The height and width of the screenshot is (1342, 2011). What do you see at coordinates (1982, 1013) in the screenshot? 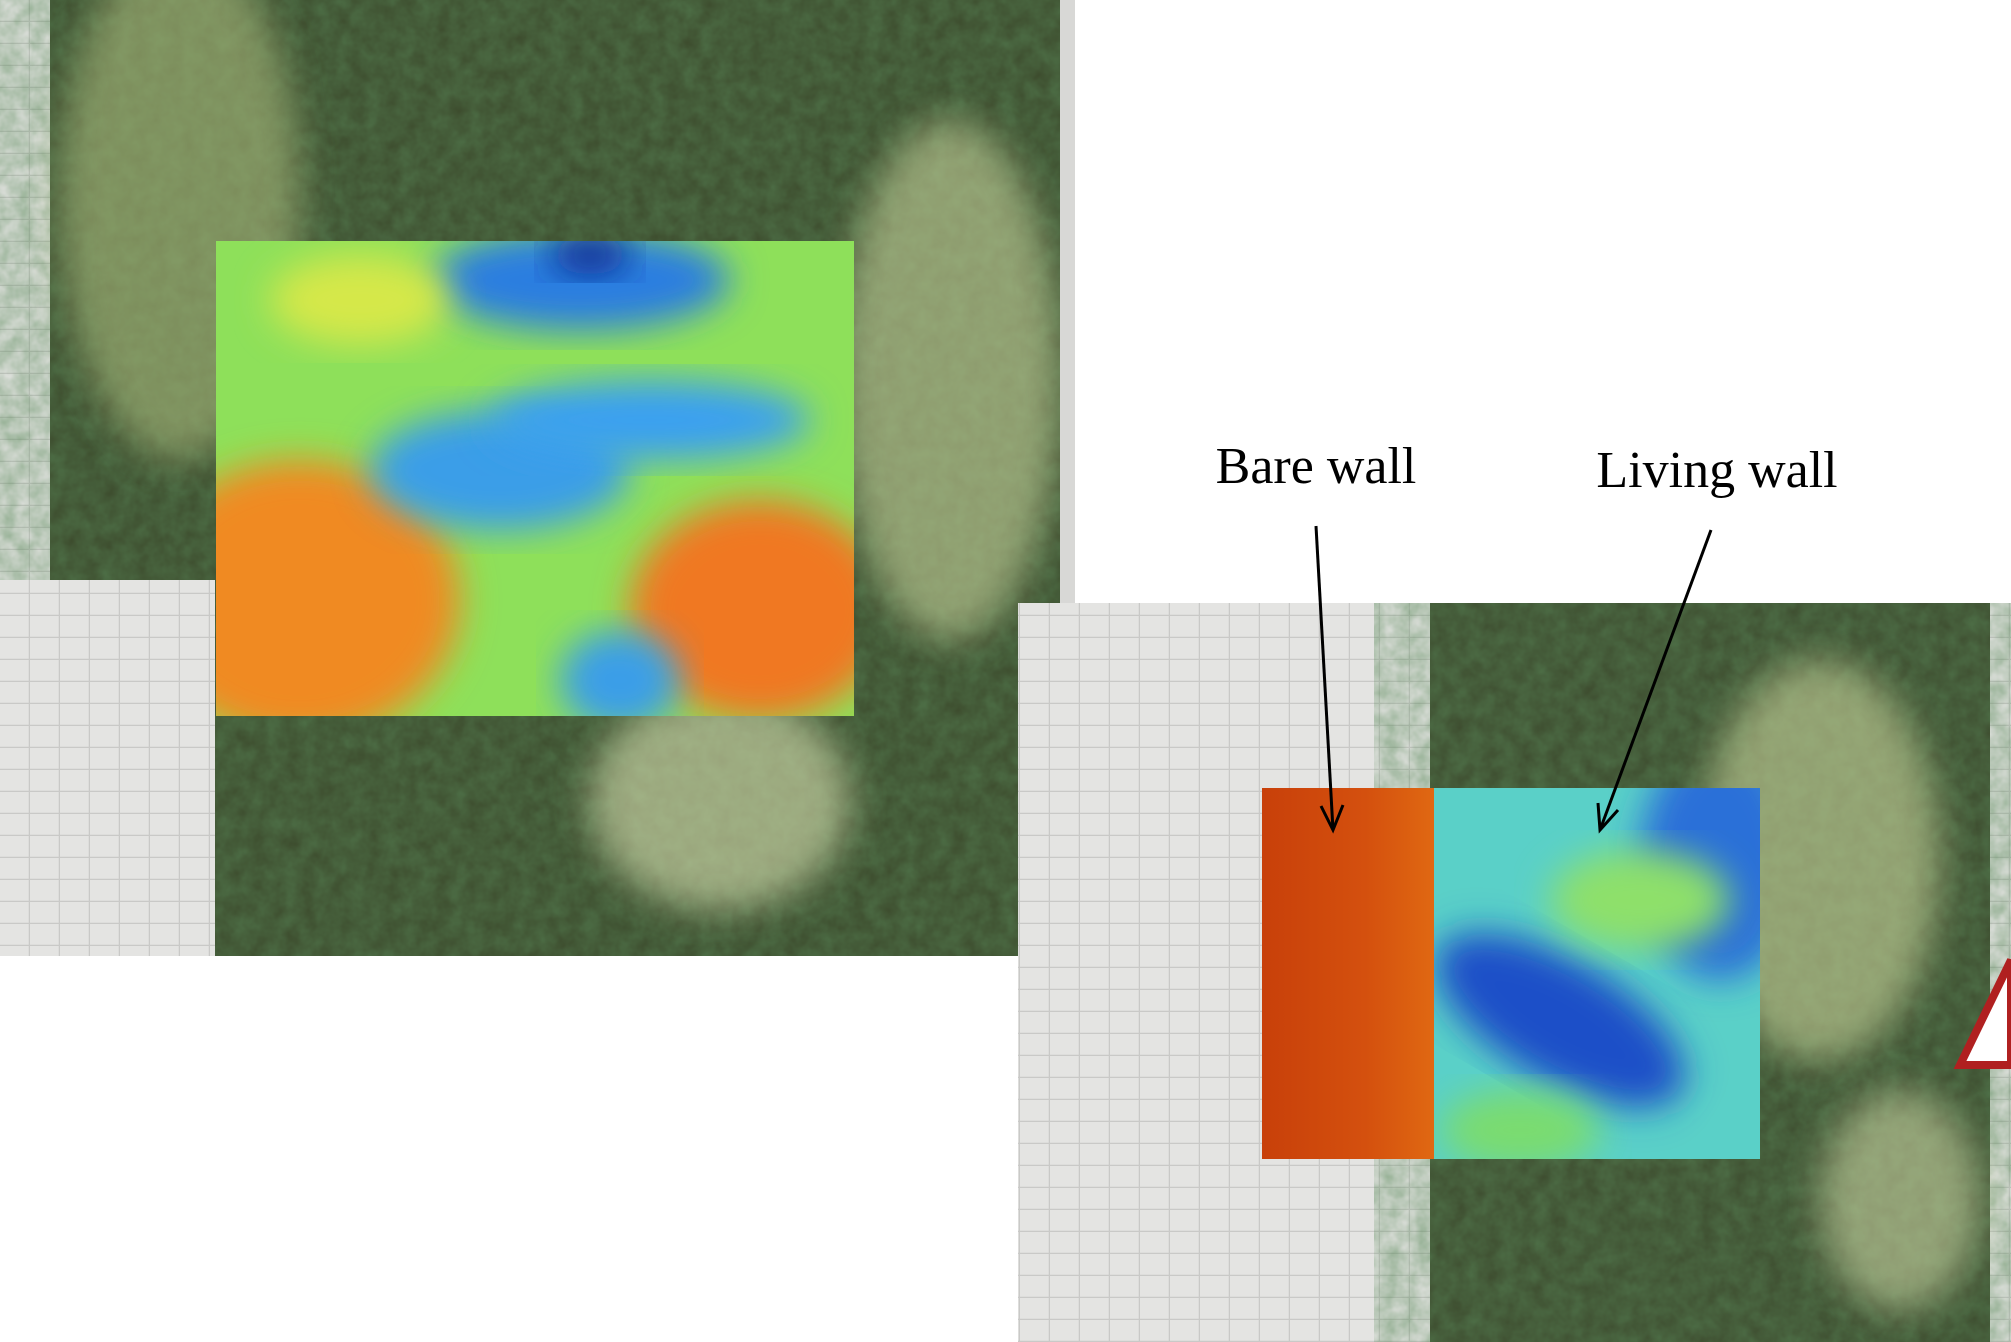
I see `road-sign` at bounding box center [1982, 1013].